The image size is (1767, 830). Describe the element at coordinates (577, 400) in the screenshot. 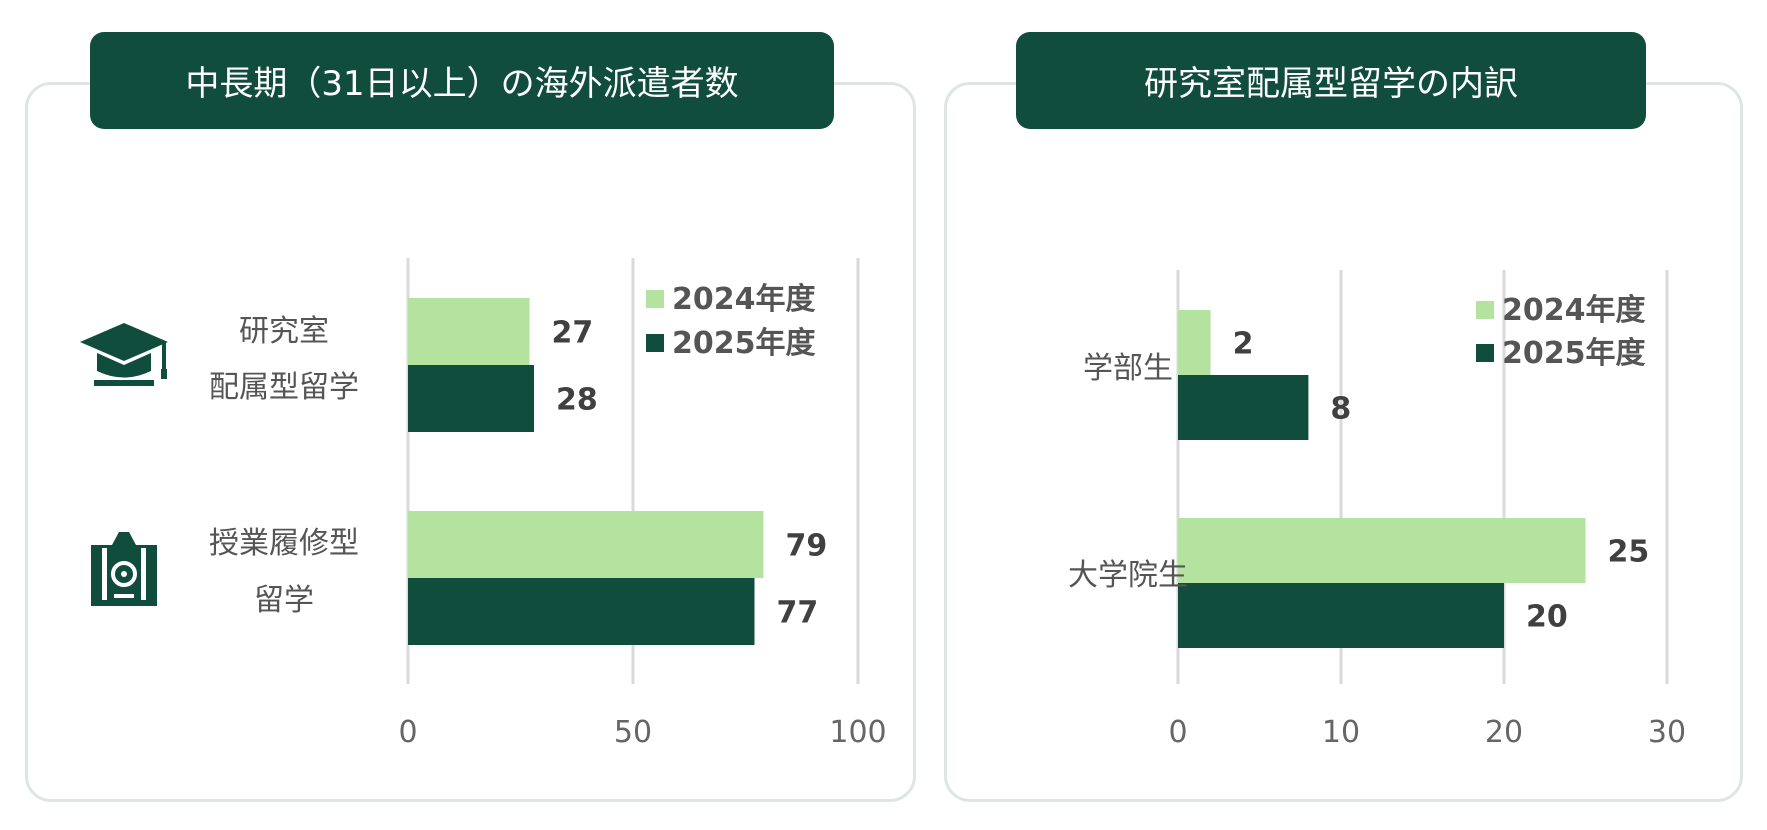

I see `left-data-label: 28` at that location.